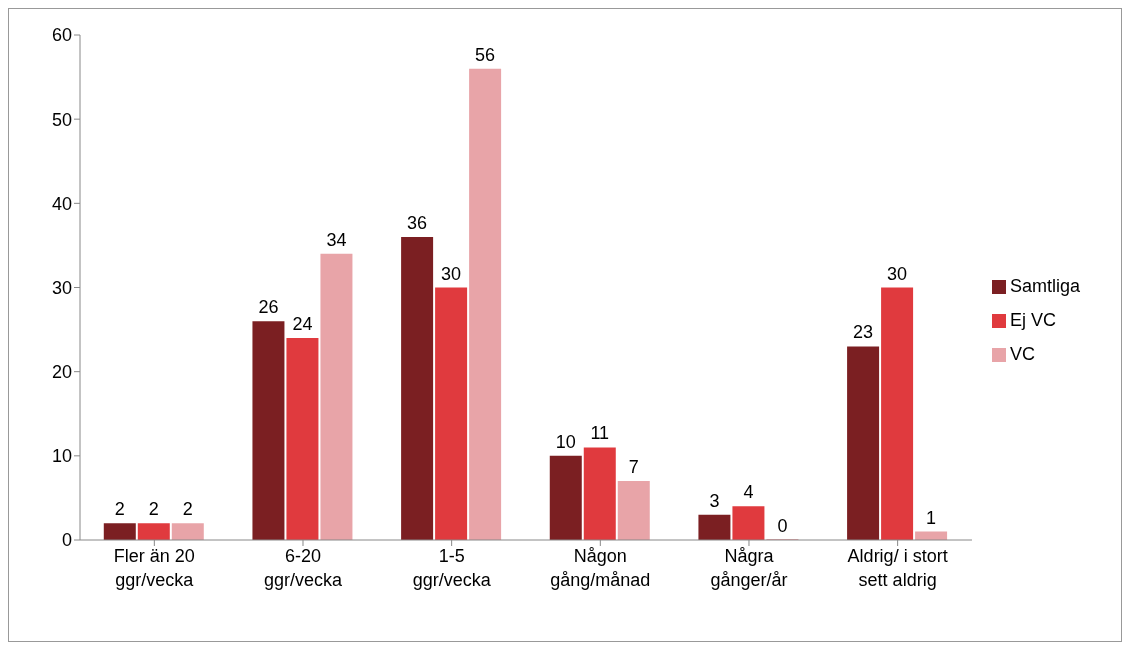 The width and height of the screenshot is (1131, 650). What do you see at coordinates (66, 540) in the screenshot?
I see `y-tick-label: 0` at bounding box center [66, 540].